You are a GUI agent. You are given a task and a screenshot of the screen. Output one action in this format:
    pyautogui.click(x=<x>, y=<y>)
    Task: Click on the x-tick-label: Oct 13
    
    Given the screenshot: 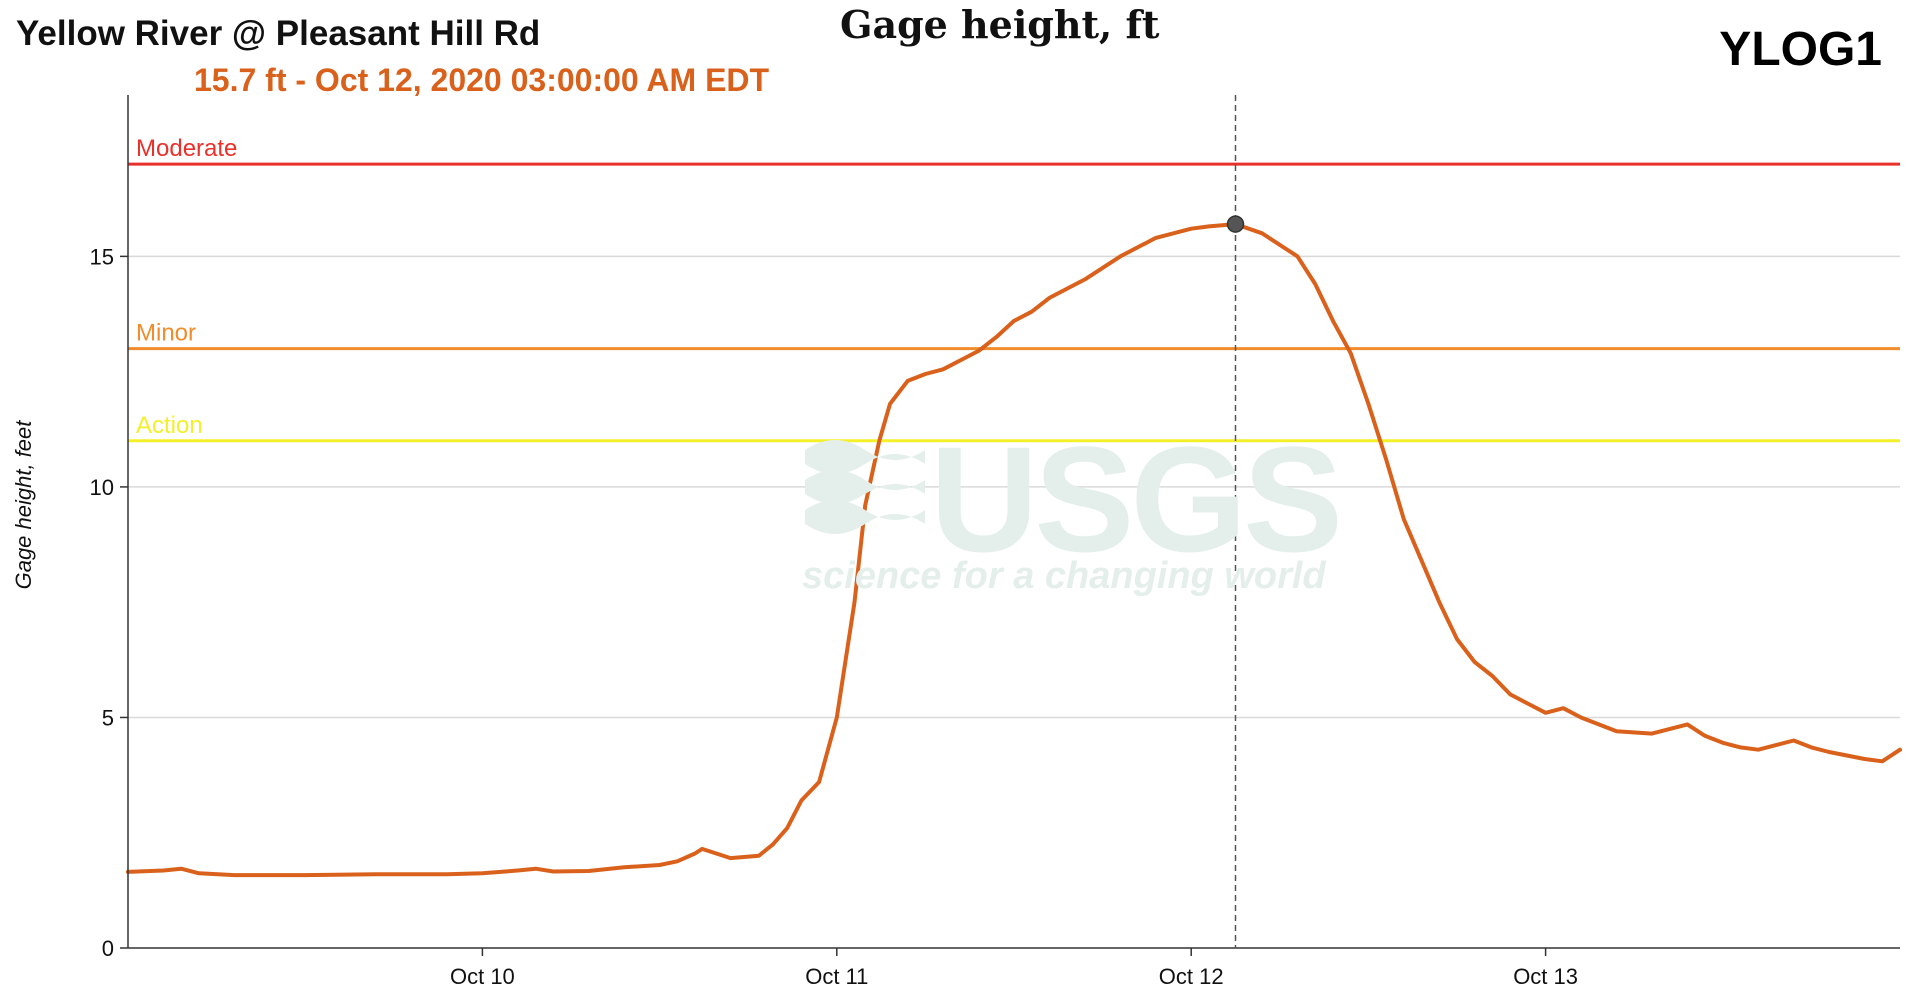 What is the action you would take?
    pyautogui.click(x=1545, y=976)
    